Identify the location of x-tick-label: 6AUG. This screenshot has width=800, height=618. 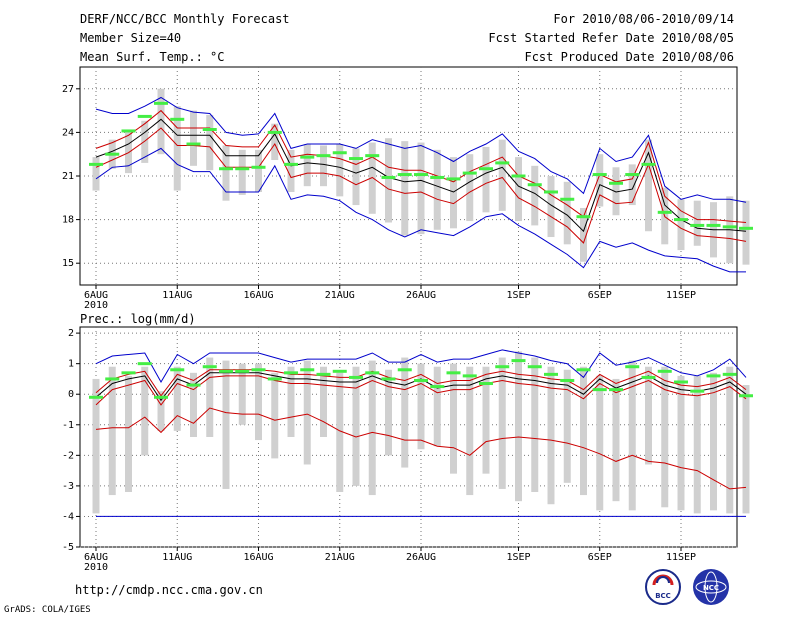
(96, 295).